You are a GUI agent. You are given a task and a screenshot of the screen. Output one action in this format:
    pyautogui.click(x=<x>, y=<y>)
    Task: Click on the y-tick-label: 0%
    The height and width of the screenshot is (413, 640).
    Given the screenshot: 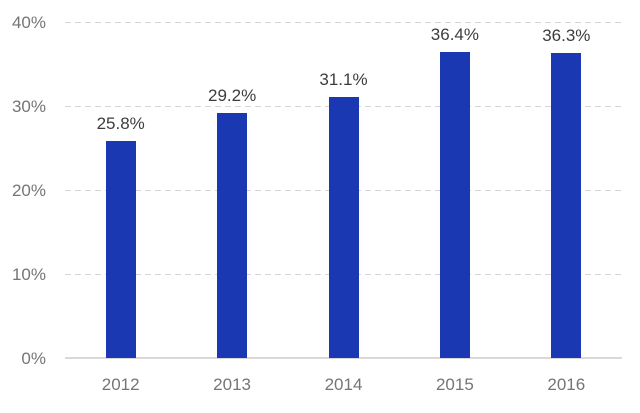 What is the action you would take?
    pyautogui.click(x=33, y=358)
    